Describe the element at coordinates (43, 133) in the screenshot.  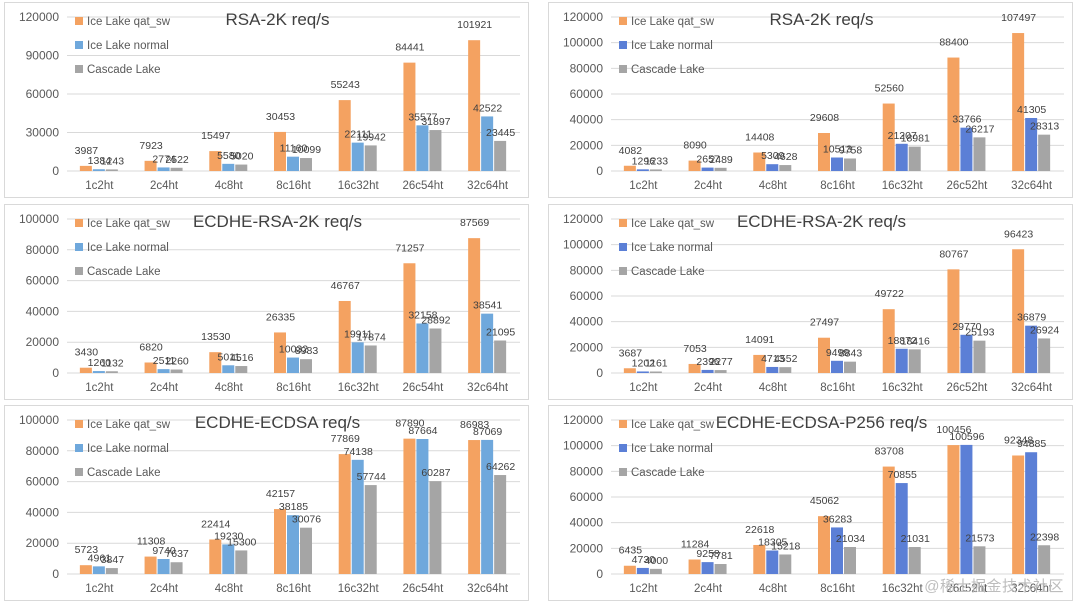
I see `y-tick-label: 30000` at that location.